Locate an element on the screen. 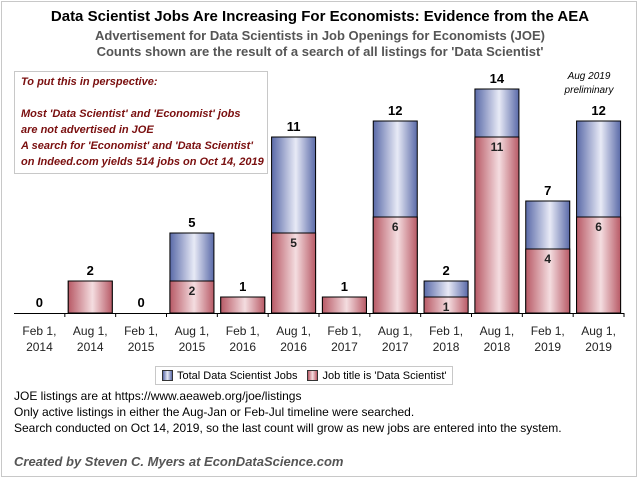 This screenshot has height=480, width=640. data-label-title: 2 is located at coordinates (192, 291).